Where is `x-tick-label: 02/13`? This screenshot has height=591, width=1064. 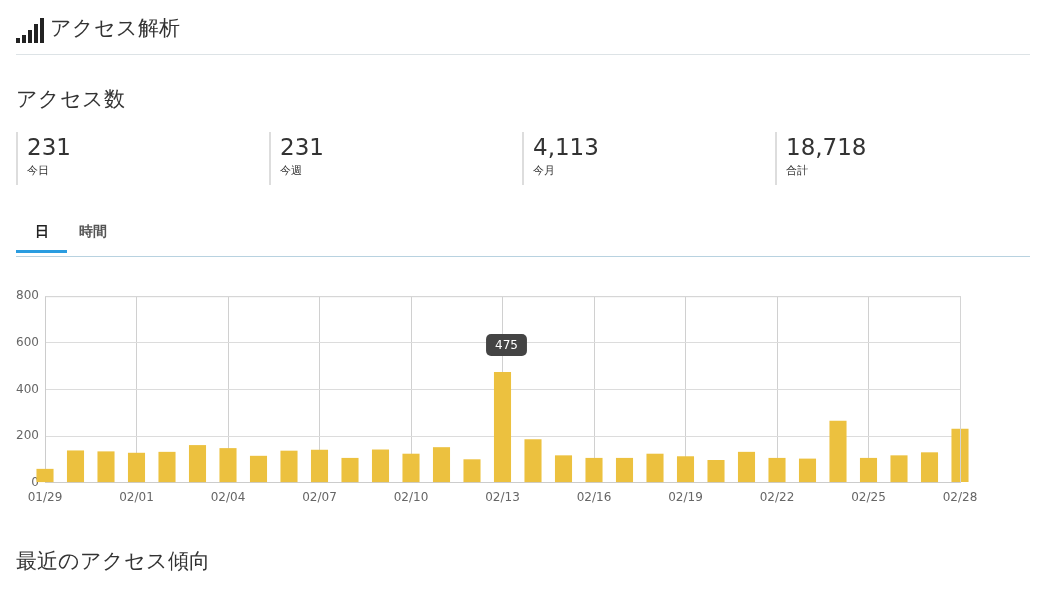 x-tick-label: 02/13 is located at coordinates (502, 496).